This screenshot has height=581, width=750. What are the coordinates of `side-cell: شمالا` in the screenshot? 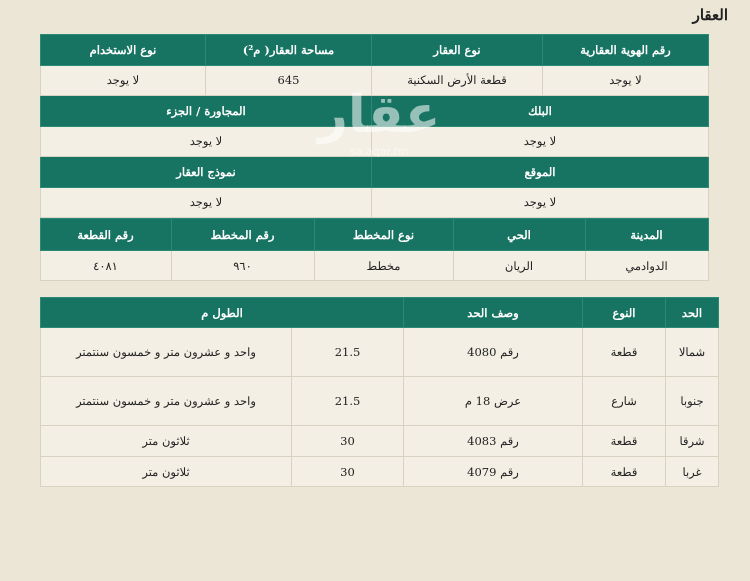 It's located at (692, 352).